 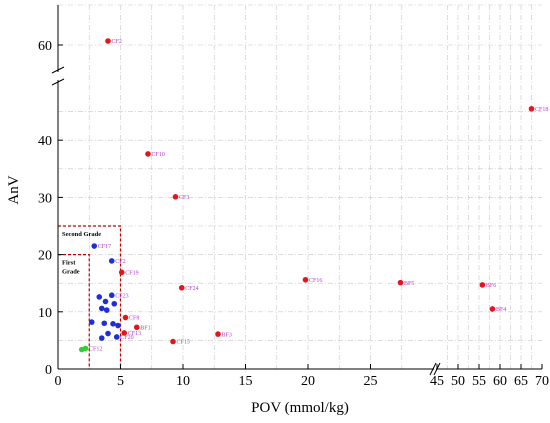 What do you see at coordinates (458, 381) in the screenshot?
I see `x-tick-label: 50` at bounding box center [458, 381].